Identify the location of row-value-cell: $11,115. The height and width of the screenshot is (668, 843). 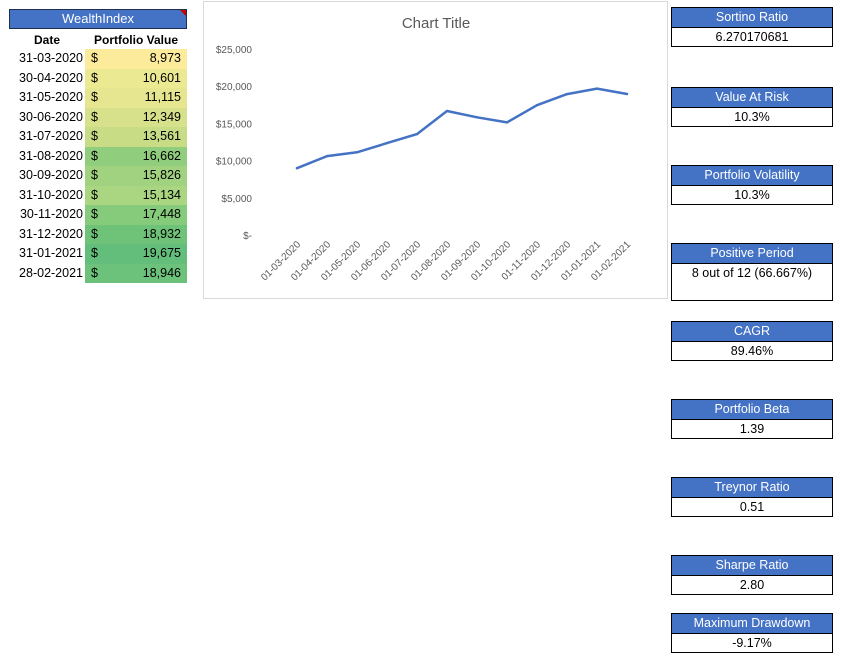
(136, 98).